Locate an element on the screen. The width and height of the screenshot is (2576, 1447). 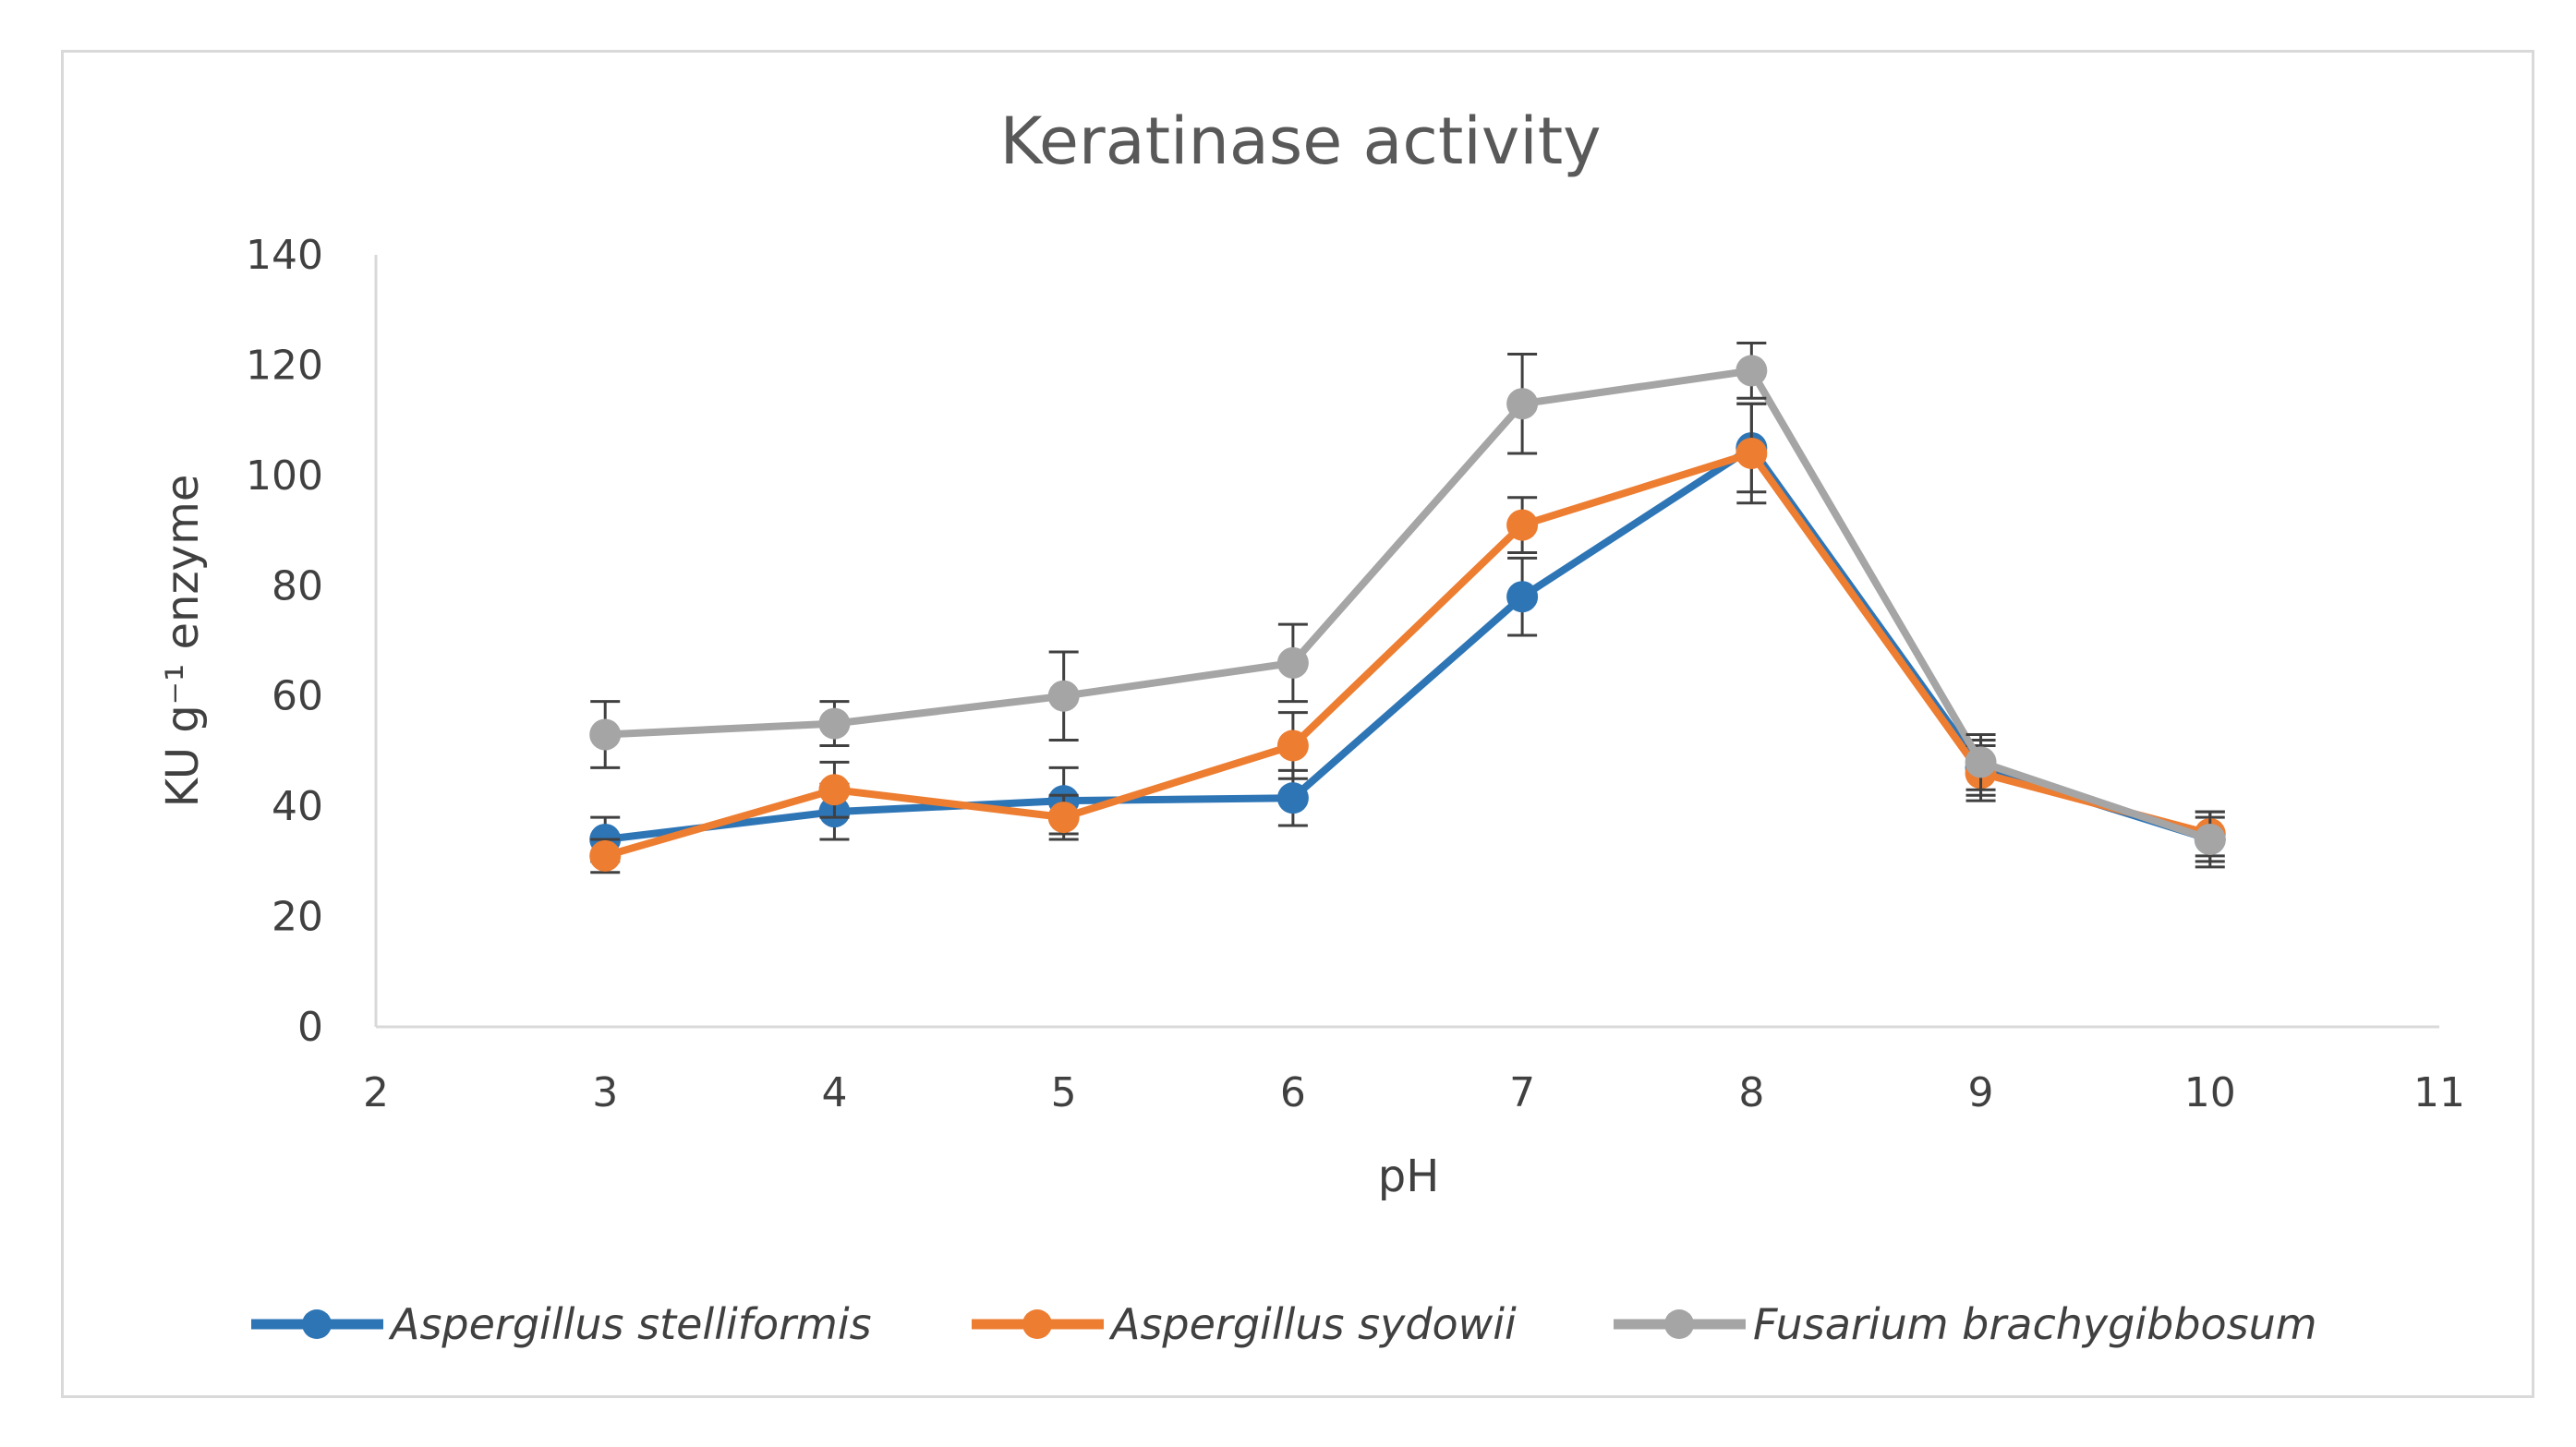
x-tick-label: 5 is located at coordinates (1064, 1093).